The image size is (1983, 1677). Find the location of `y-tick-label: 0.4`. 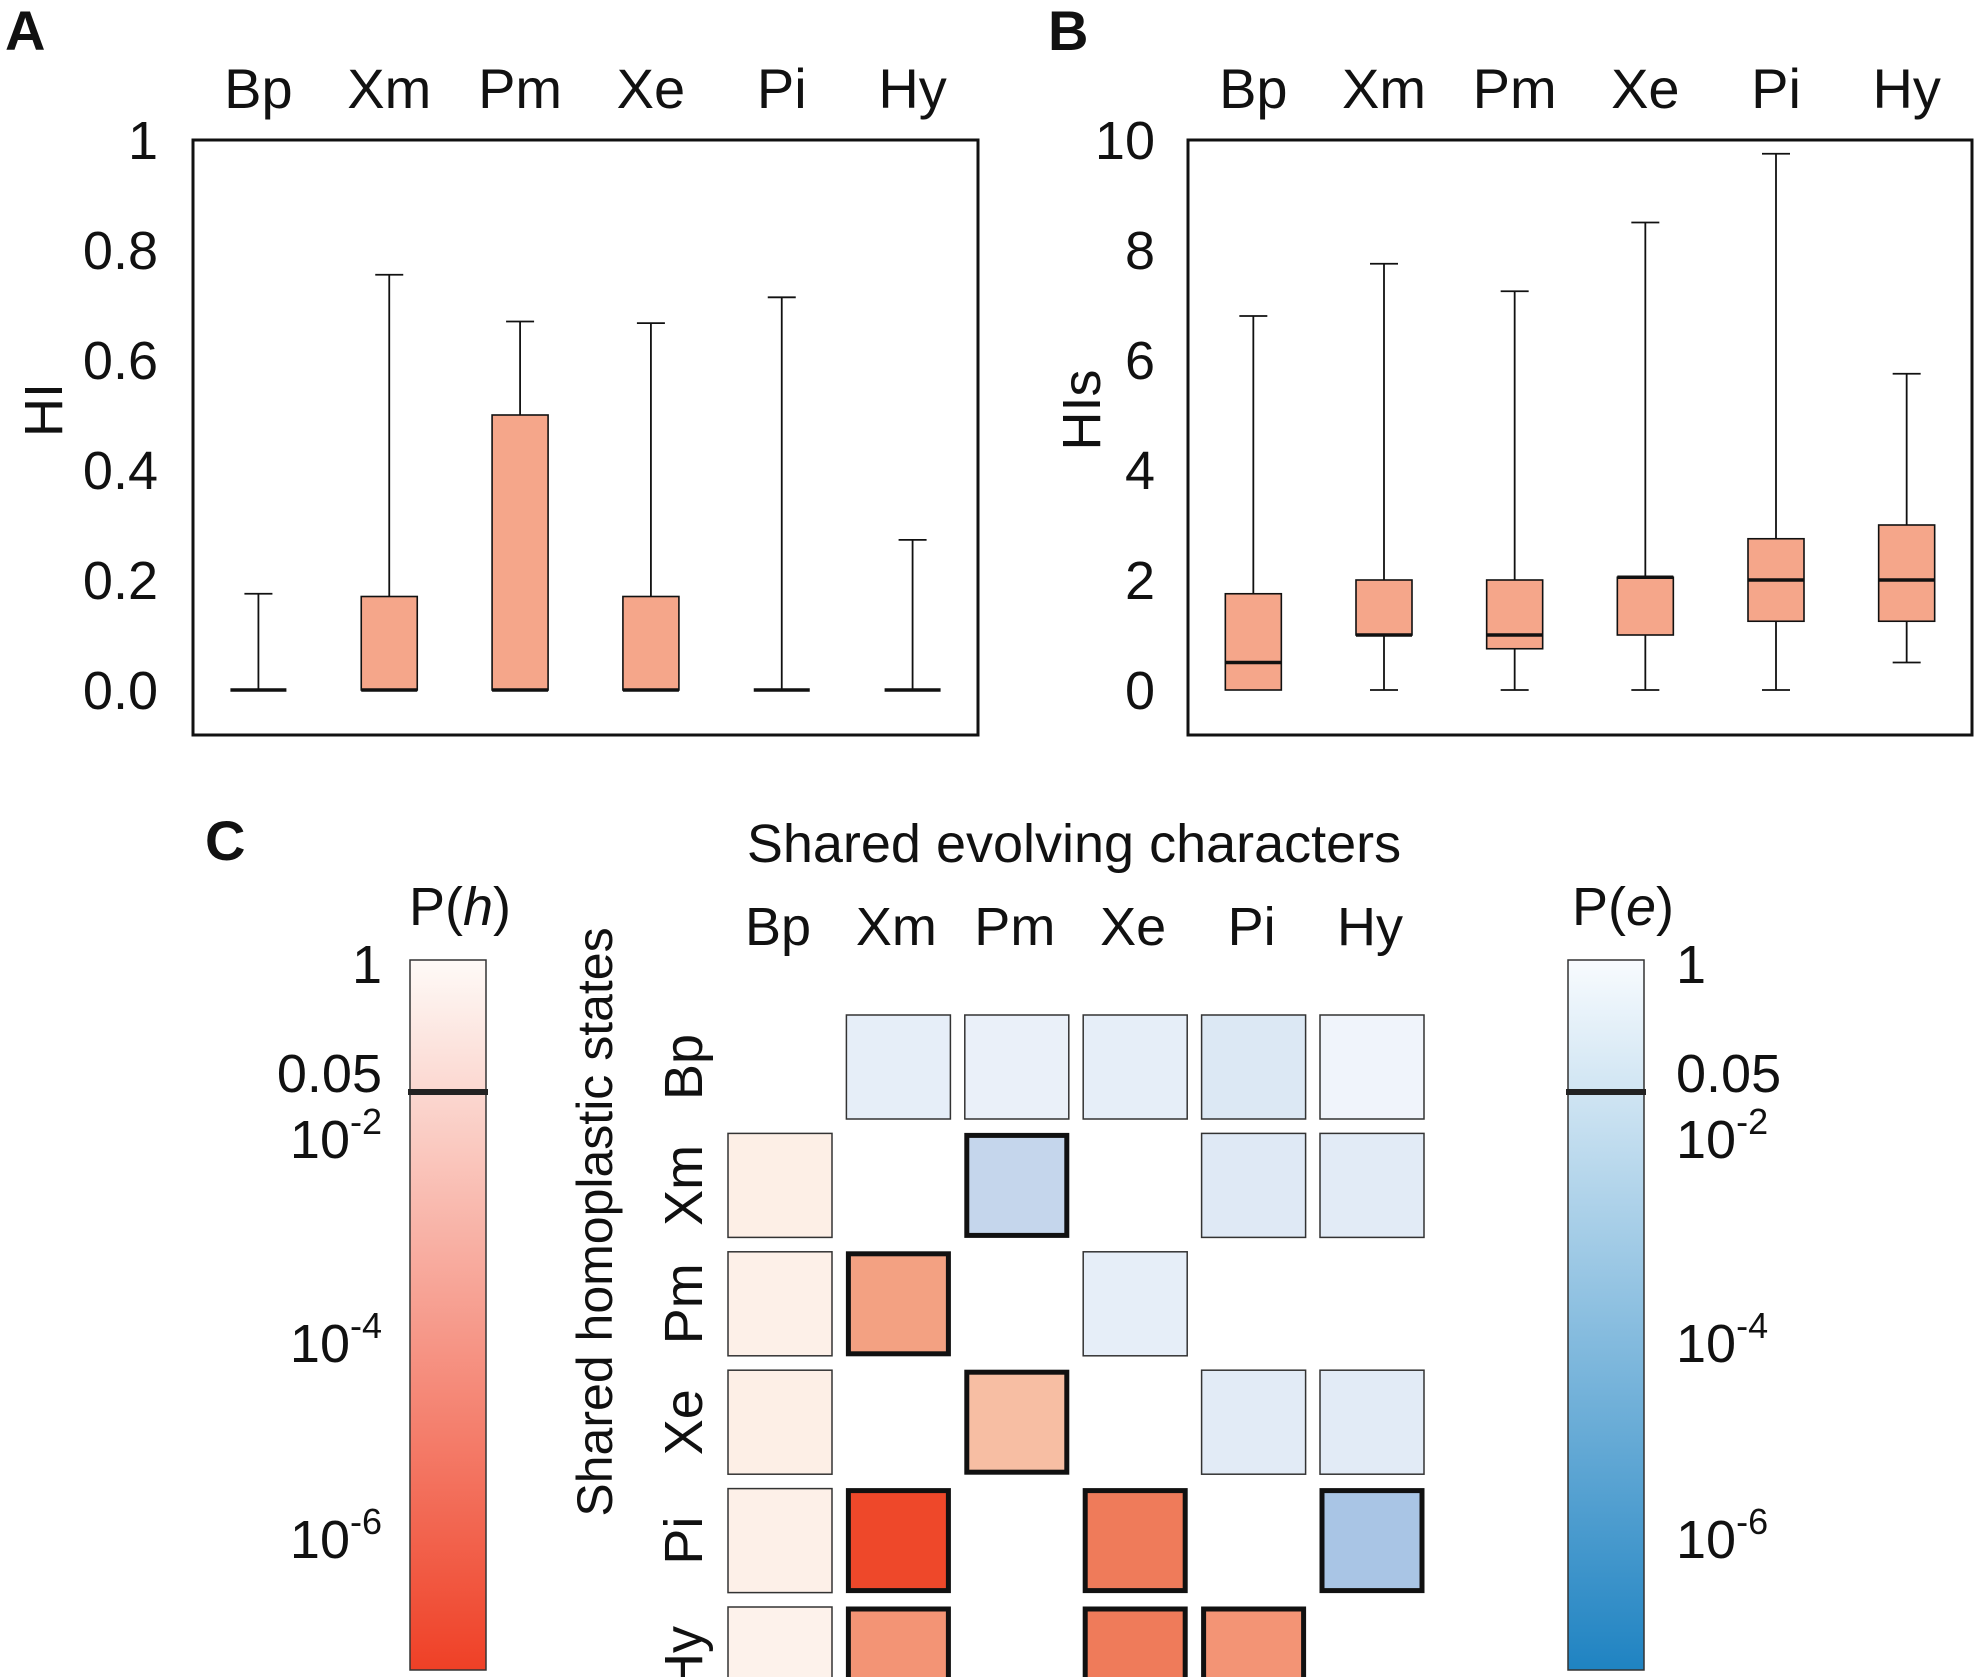

y-tick-label: 0.4 is located at coordinates (120, 471).